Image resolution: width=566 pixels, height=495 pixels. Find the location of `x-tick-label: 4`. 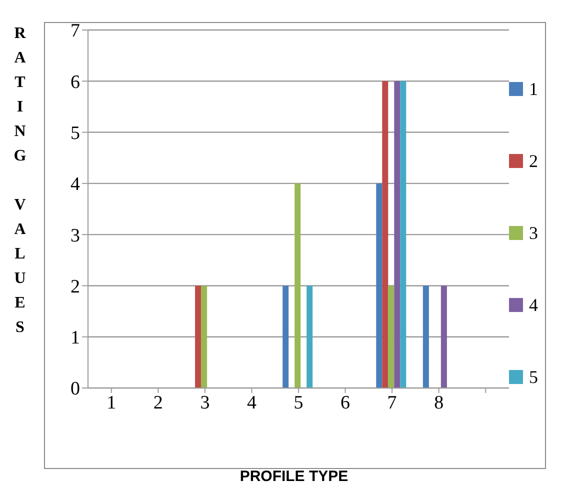

x-tick-label: 4 is located at coordinates (251, 403).